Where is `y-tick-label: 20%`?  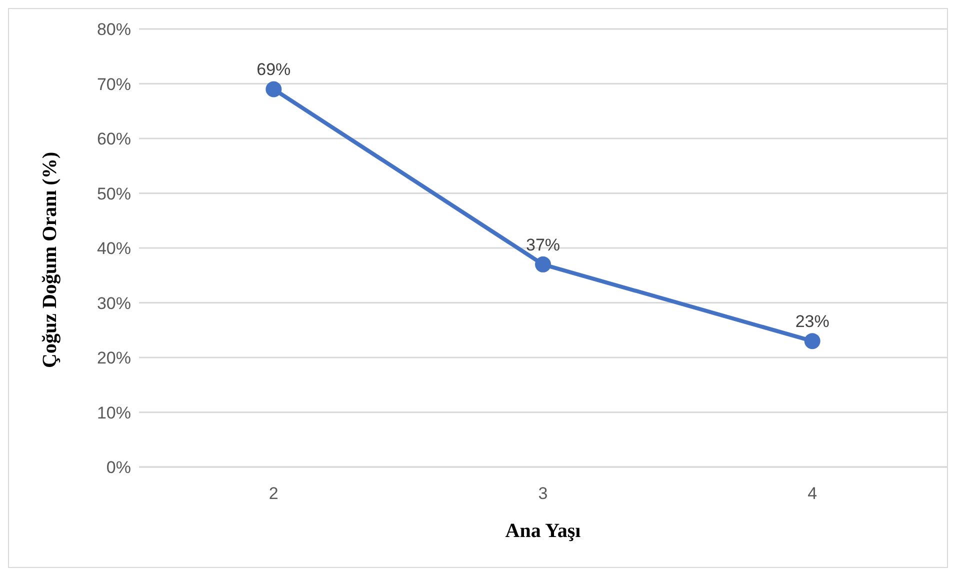 y-tick-label: 20% is located at coordinates (113, 358).